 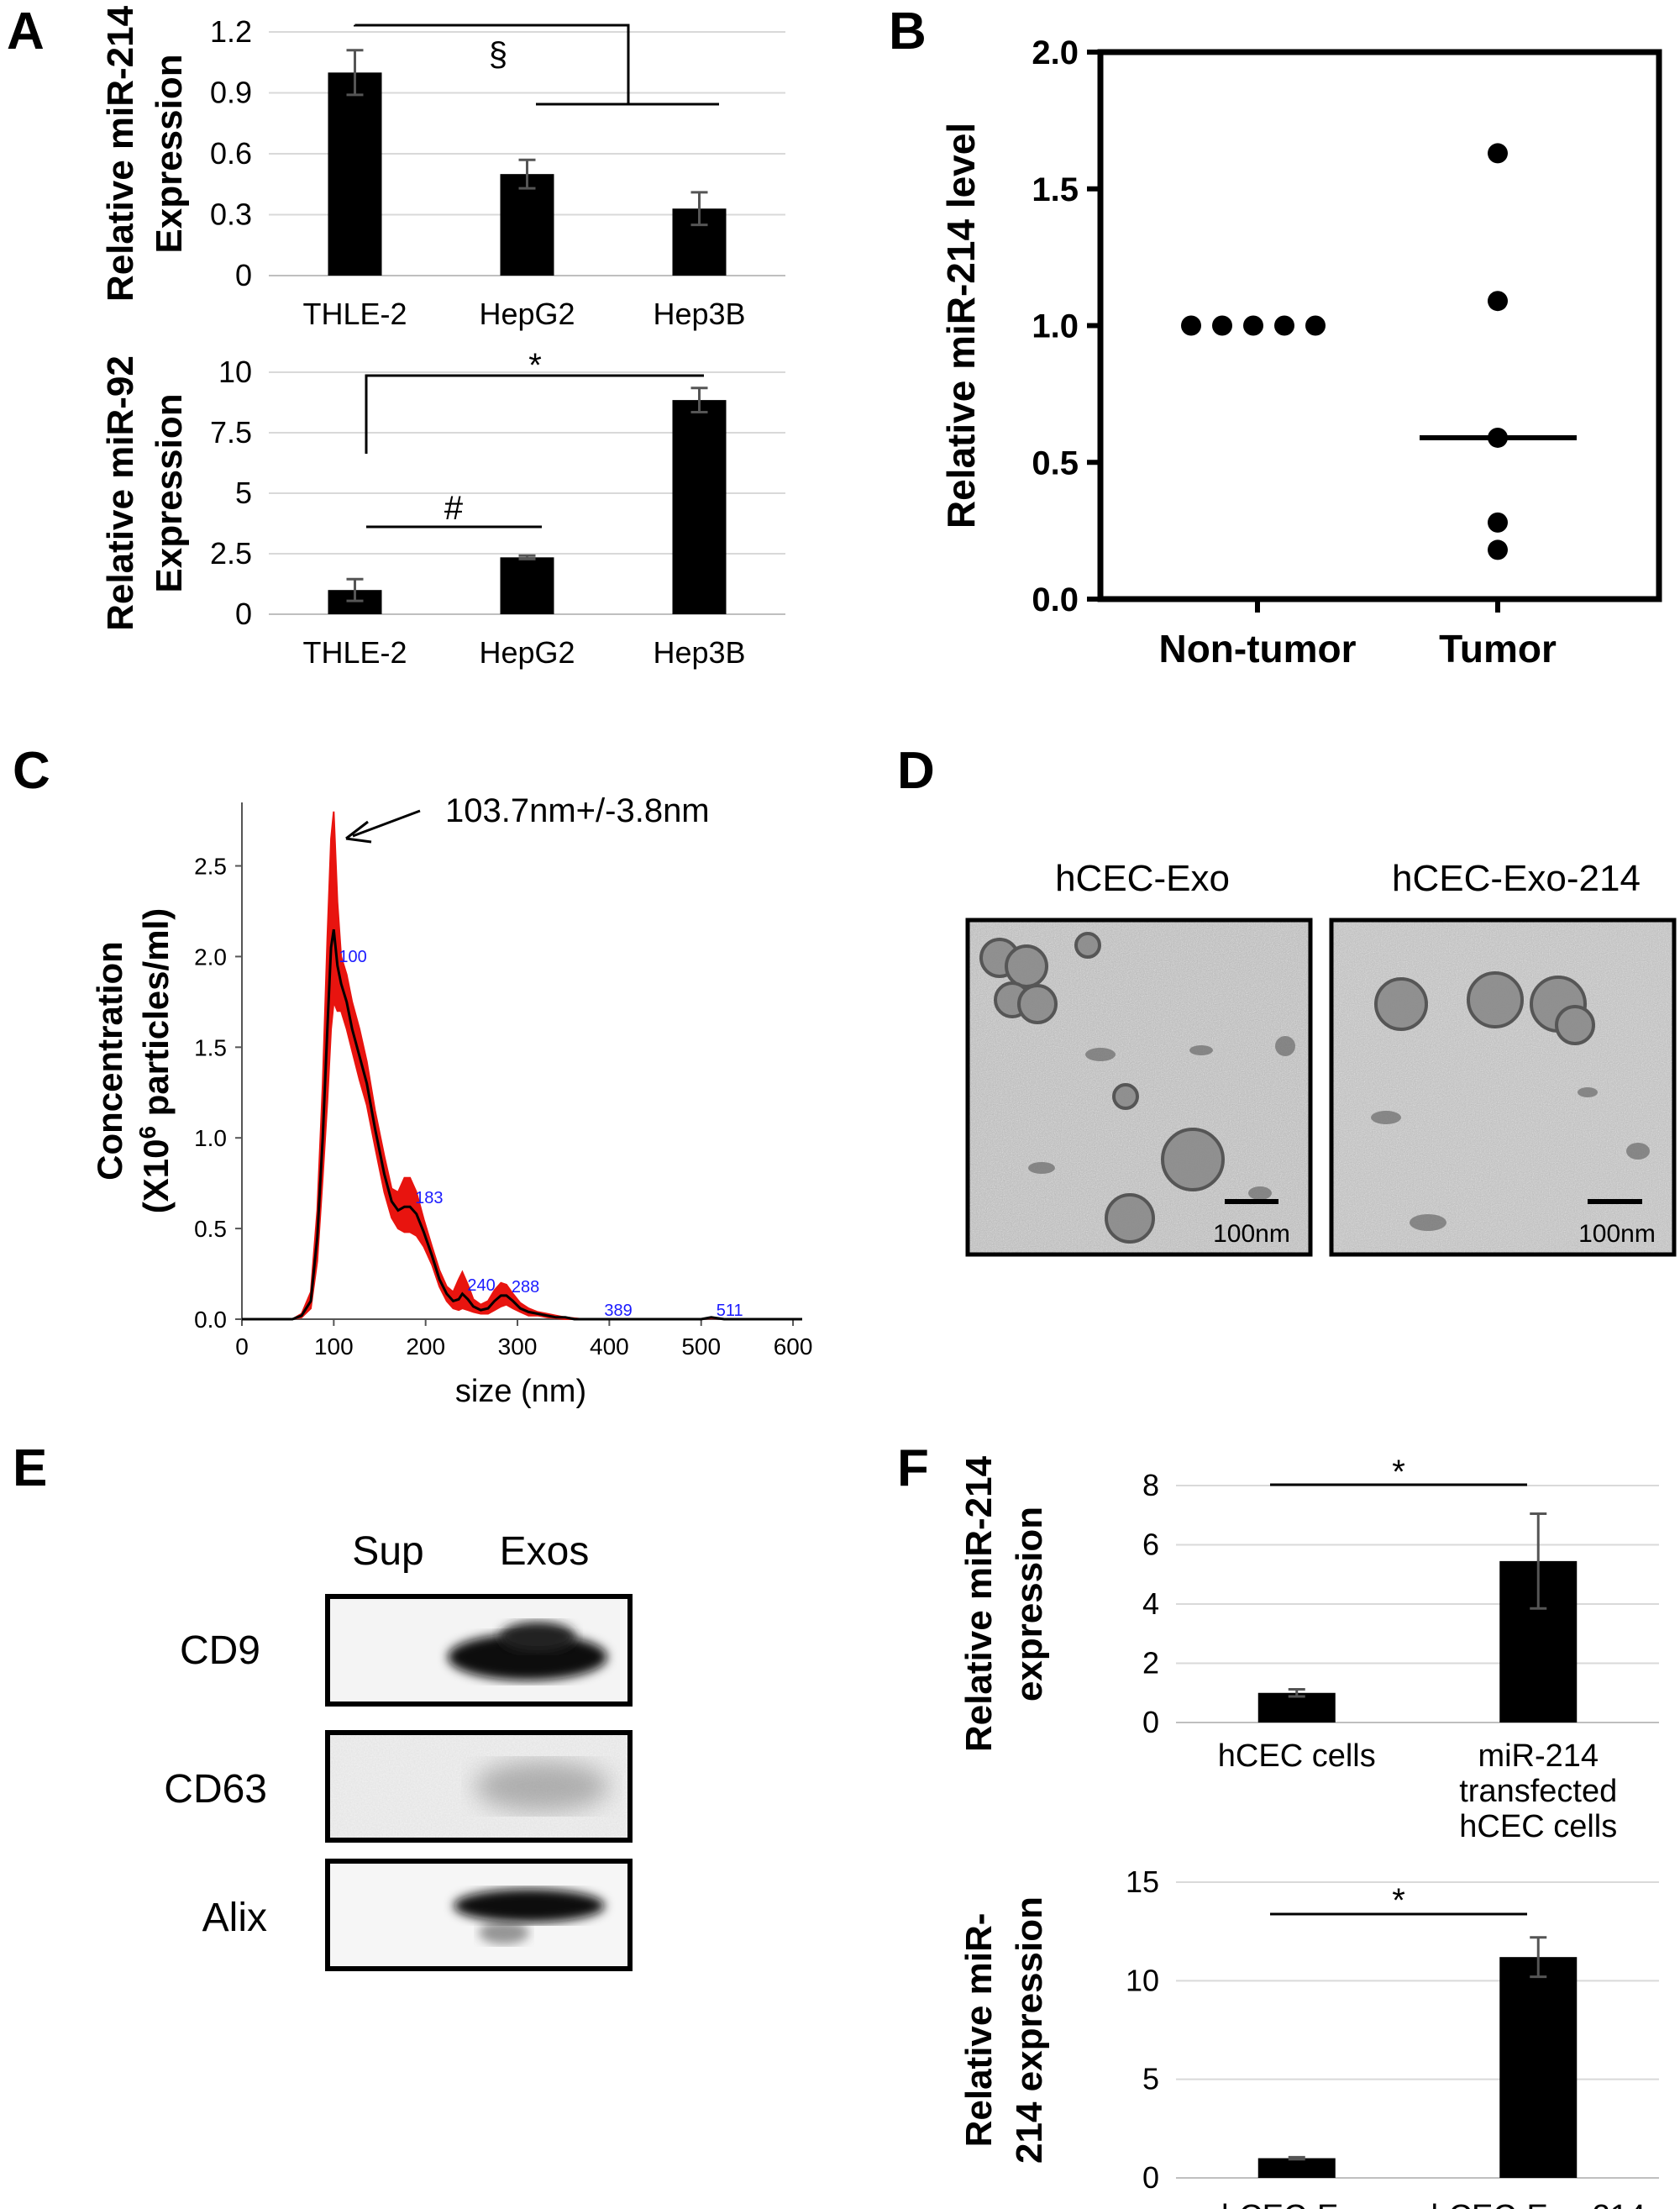 What do you see at coordinates (618, 1311) in the screenshot?
I see `peak-label: 389` at bounding box center [618, 1311].